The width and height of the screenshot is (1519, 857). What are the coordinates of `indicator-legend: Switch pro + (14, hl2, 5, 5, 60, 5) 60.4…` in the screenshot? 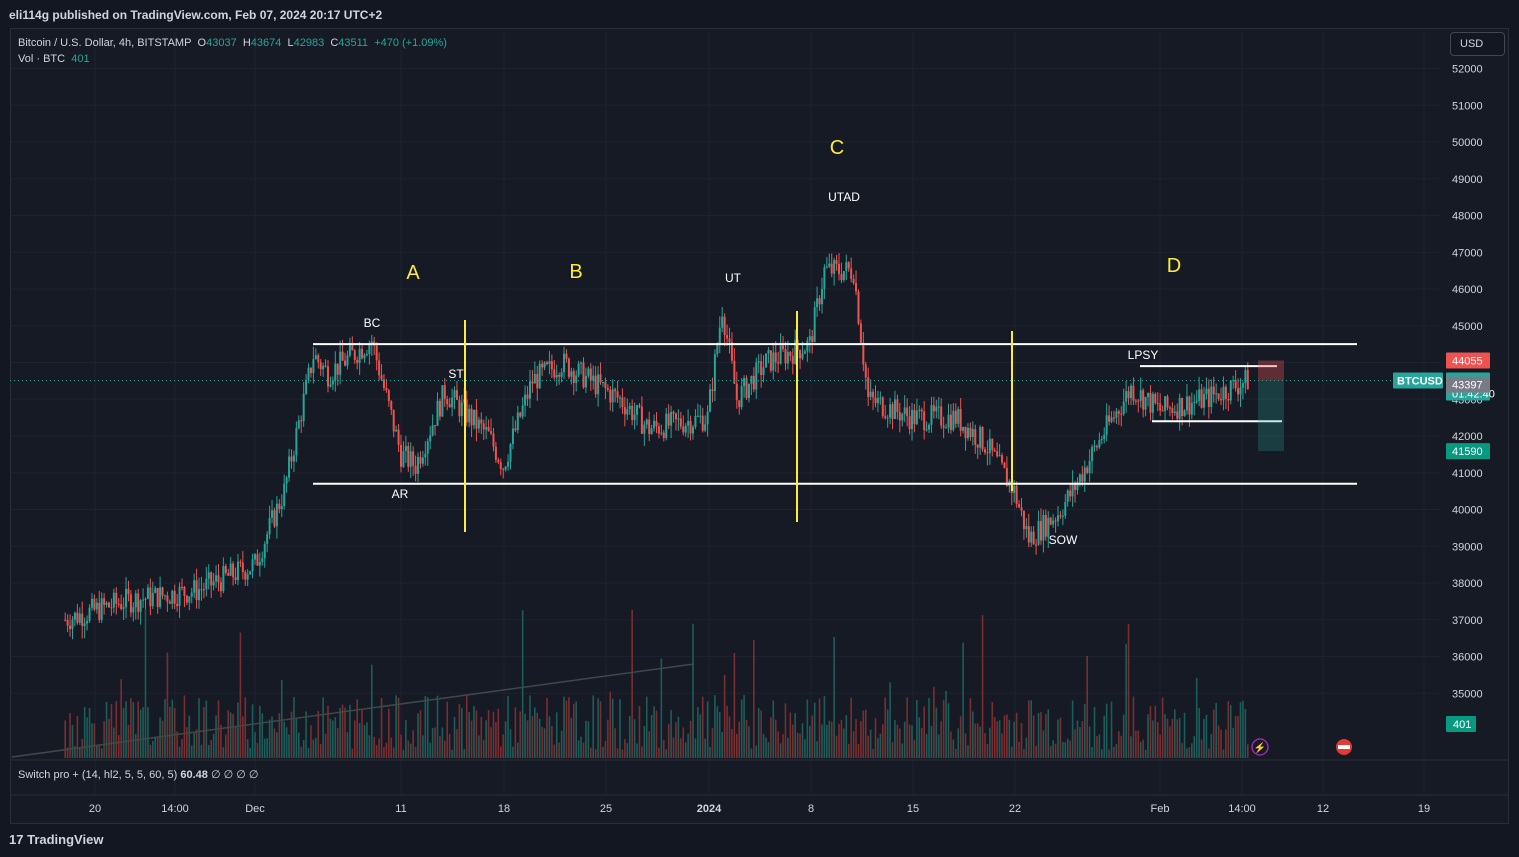 It's located at (138, 774).